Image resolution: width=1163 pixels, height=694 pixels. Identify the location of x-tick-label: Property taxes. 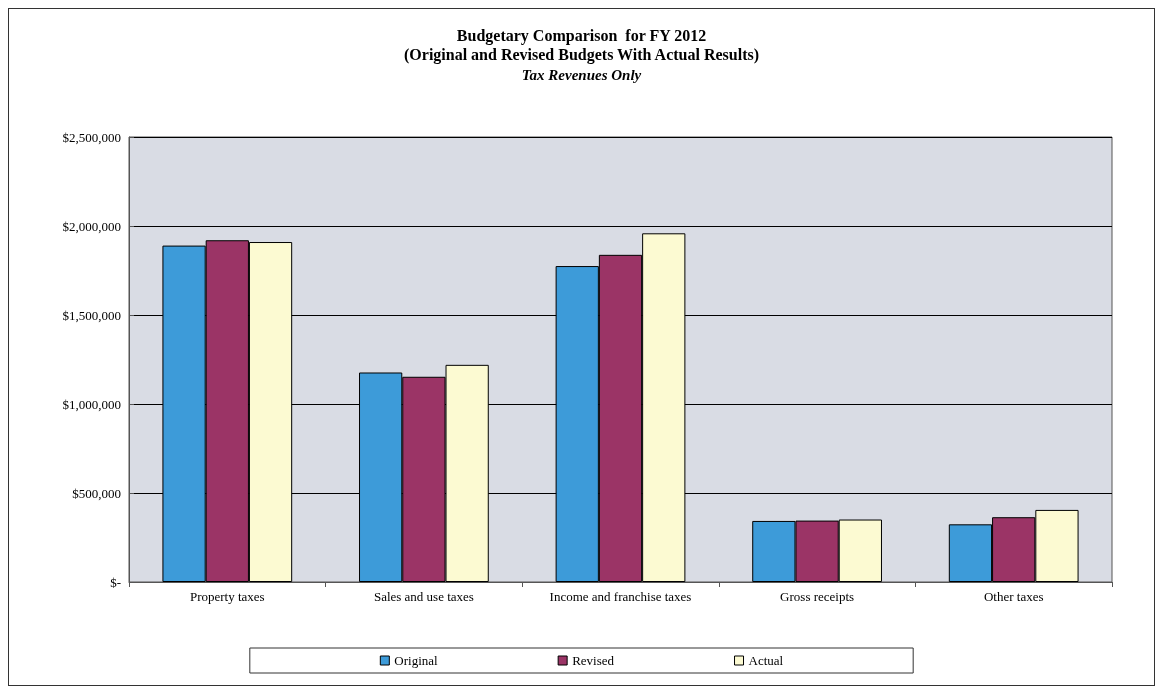
(227, 596).